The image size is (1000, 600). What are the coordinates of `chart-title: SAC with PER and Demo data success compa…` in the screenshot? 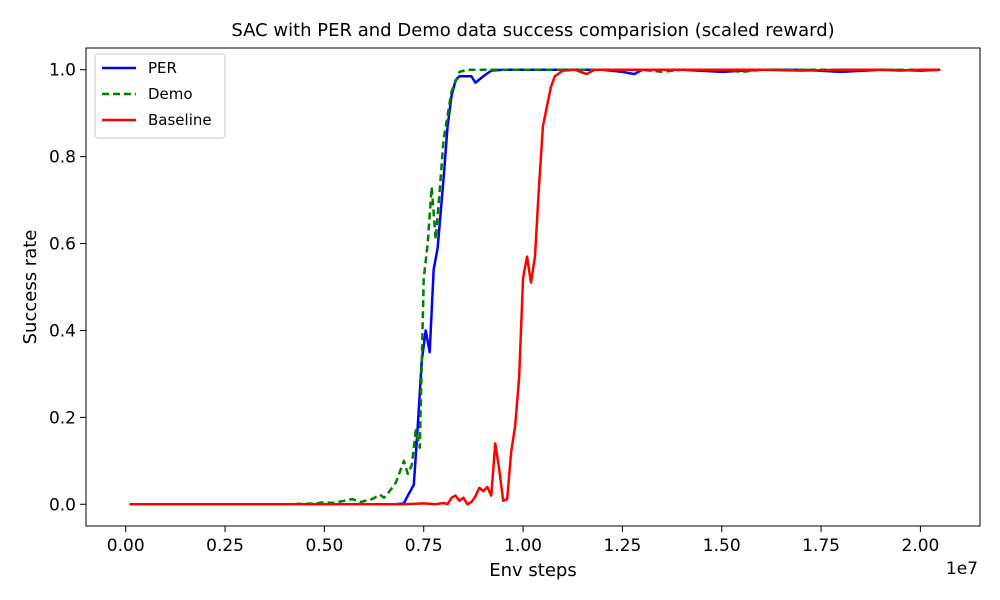 It's located at (532, 30).